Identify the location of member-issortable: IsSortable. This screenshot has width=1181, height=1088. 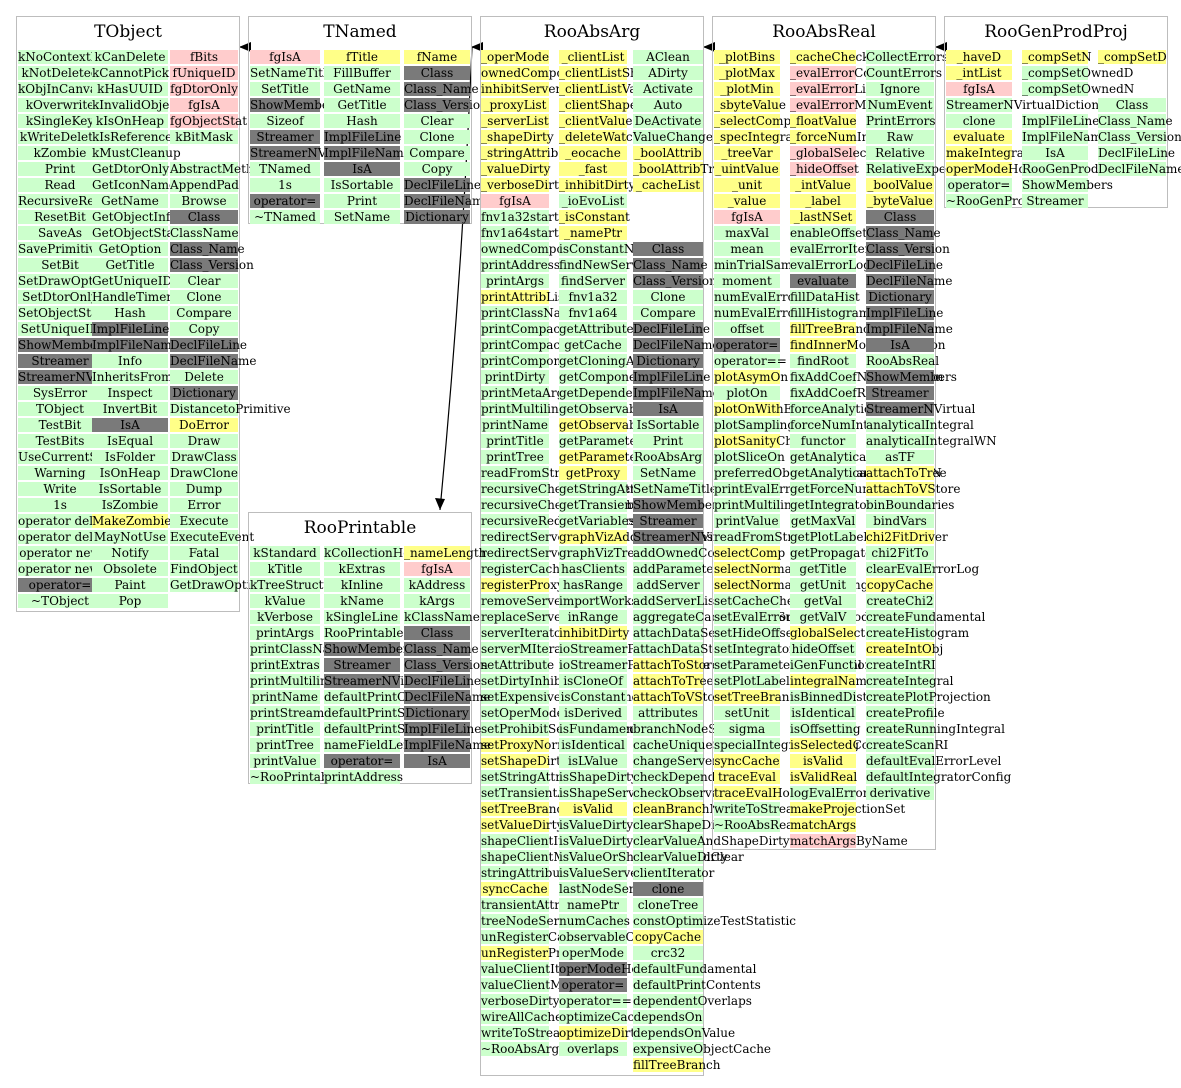
(668, 425).